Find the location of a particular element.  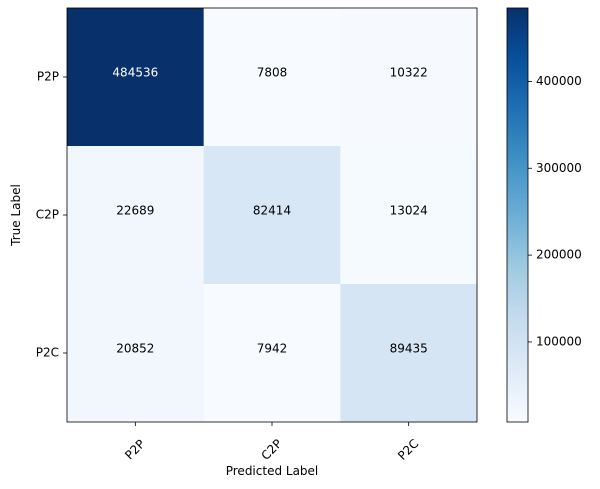

colorbar-tick-label: 200000 is located at coordinates (559, 255).